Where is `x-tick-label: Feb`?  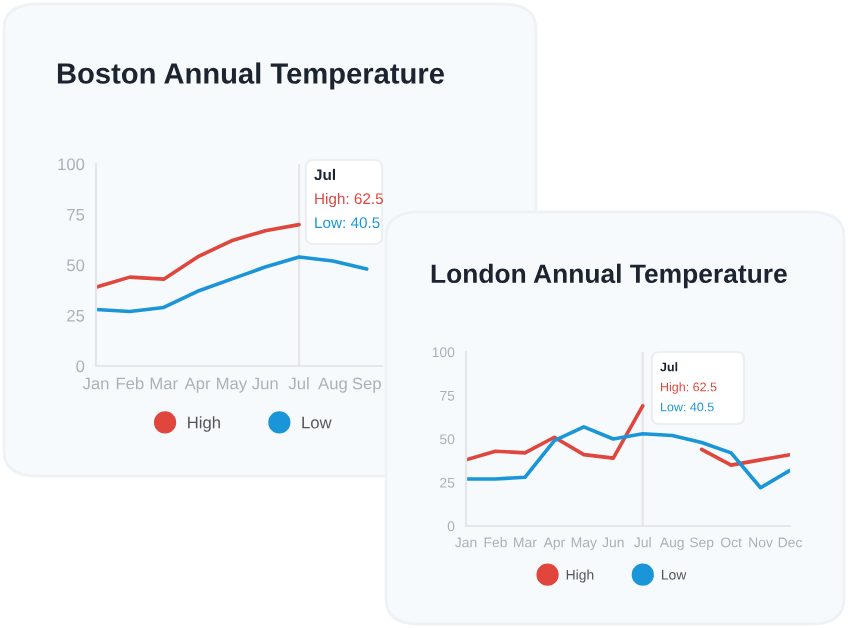 x-tick-label: Feb is located at coordinates (130, 383).